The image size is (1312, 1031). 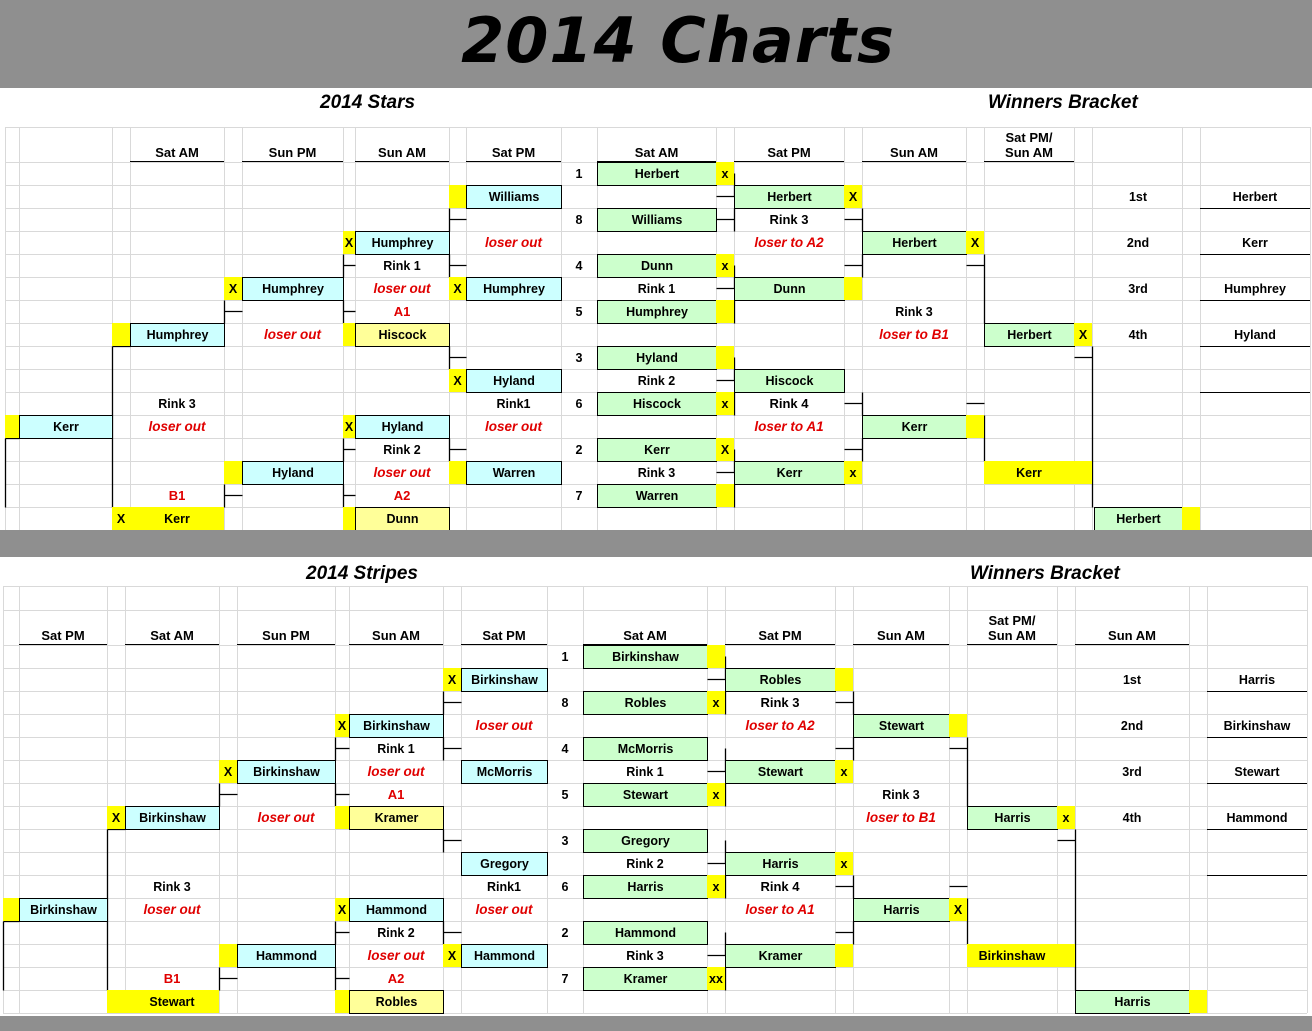 What do you see at coordinates (1255, 196) in the screenshot?
I see `bracket-label: Herbert` at bounding box center [1255, 196].